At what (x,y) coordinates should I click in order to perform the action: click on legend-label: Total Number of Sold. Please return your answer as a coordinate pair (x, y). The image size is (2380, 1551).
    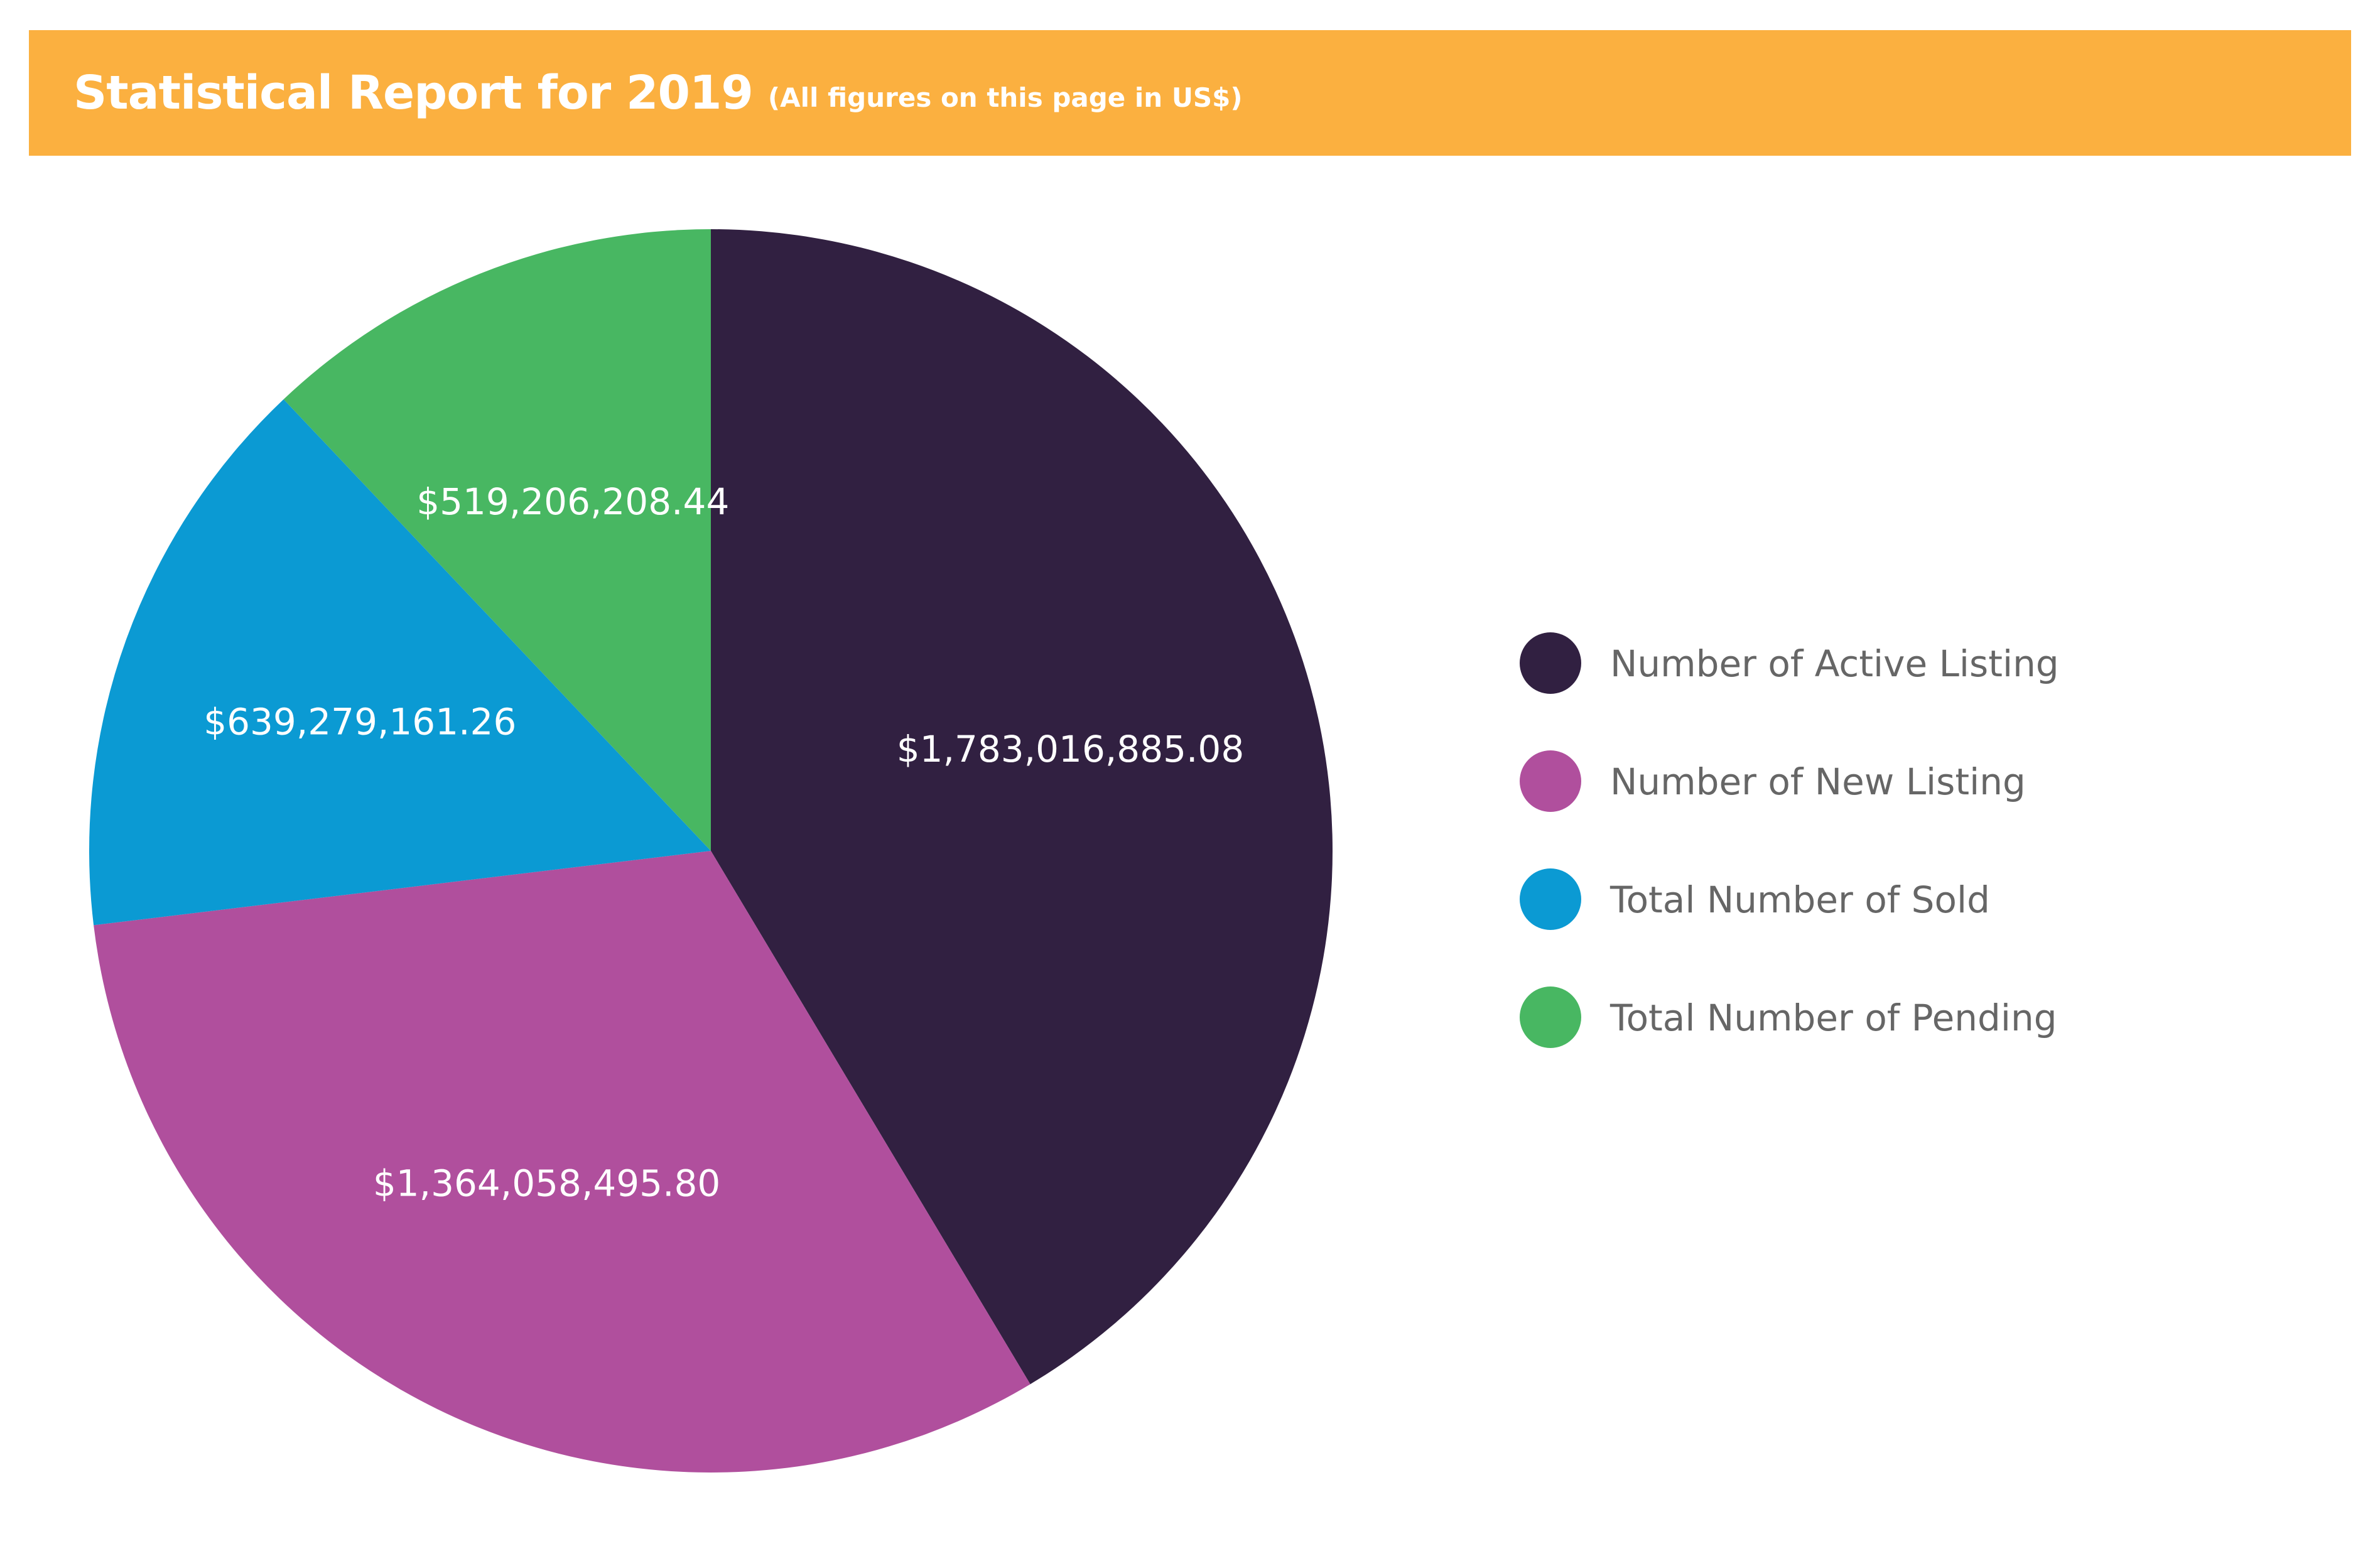
    Looking at the image, I should click on (1800, 899).